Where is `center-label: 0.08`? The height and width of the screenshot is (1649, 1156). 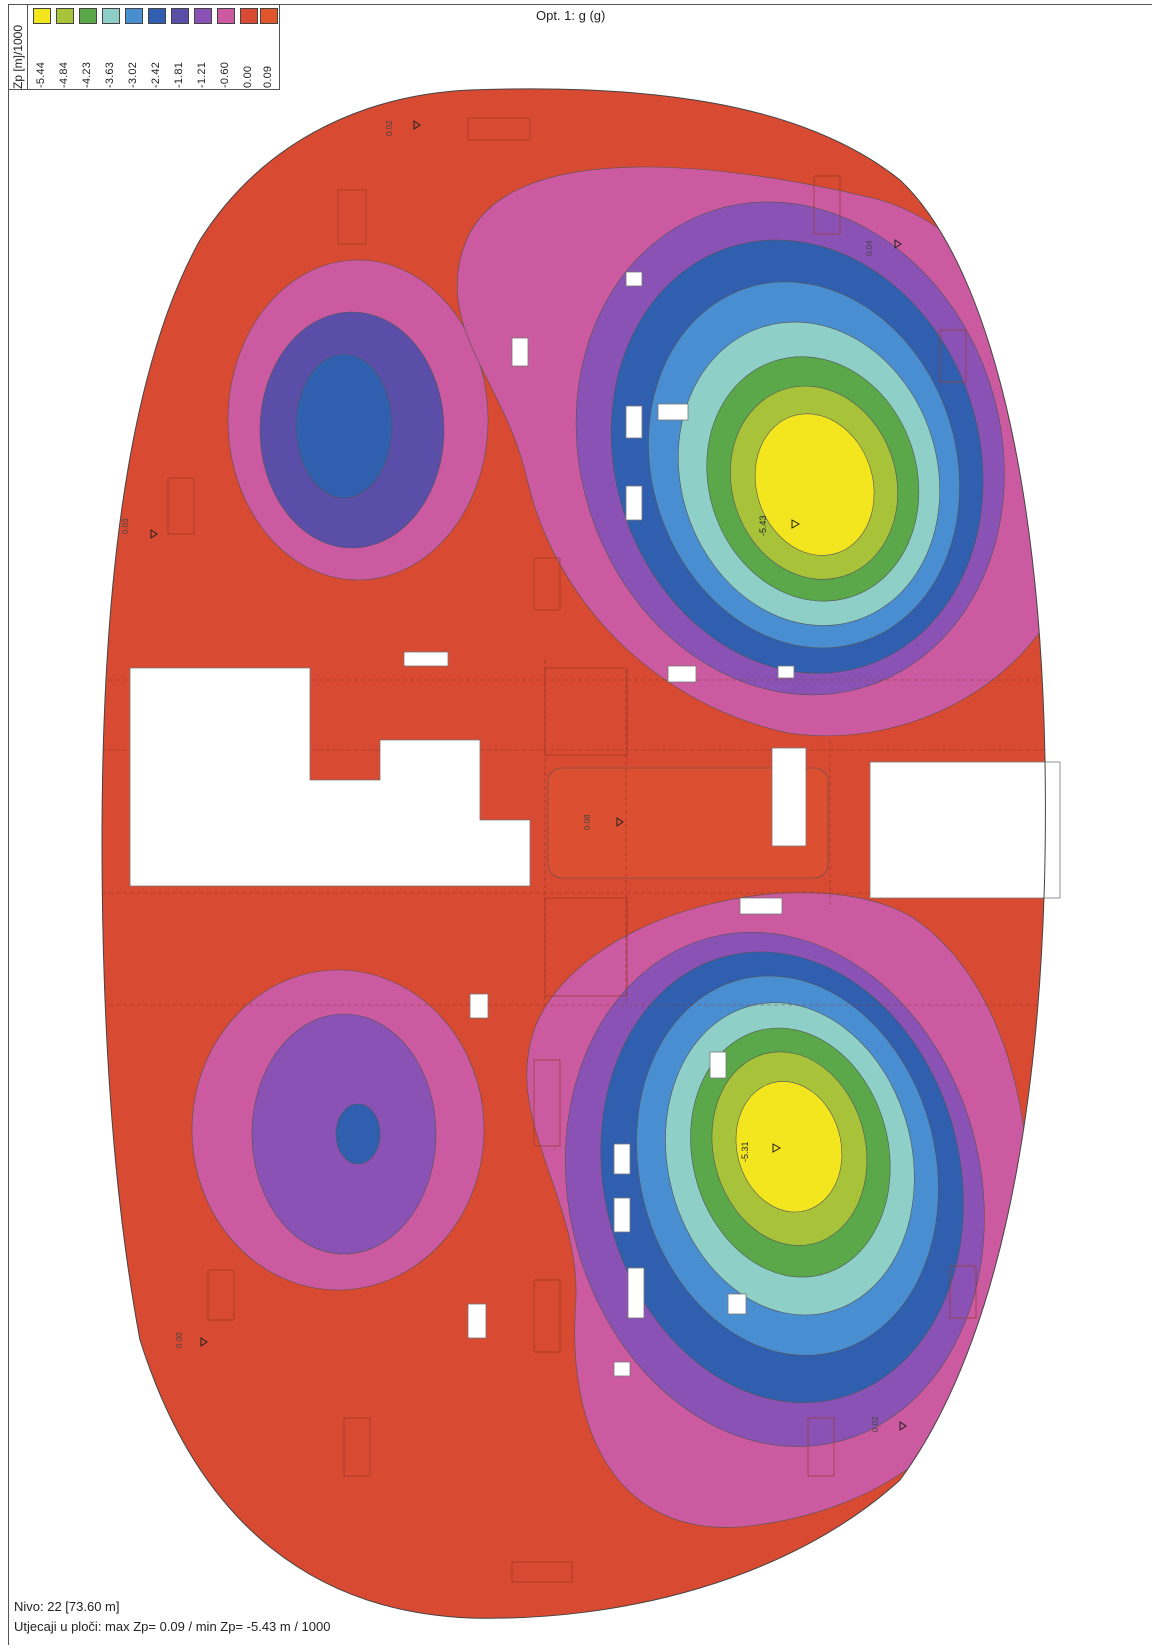 center-label: 0.08 is located at coordinates (587, 822).